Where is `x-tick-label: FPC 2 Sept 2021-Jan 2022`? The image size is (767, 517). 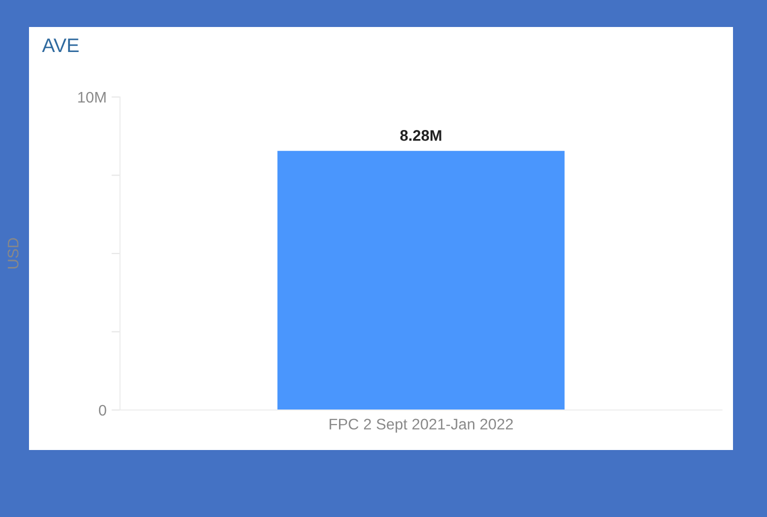
x-tick-label: FPC 2 Sept 2021-Jan 2022 is located at coordinates (421, 425).